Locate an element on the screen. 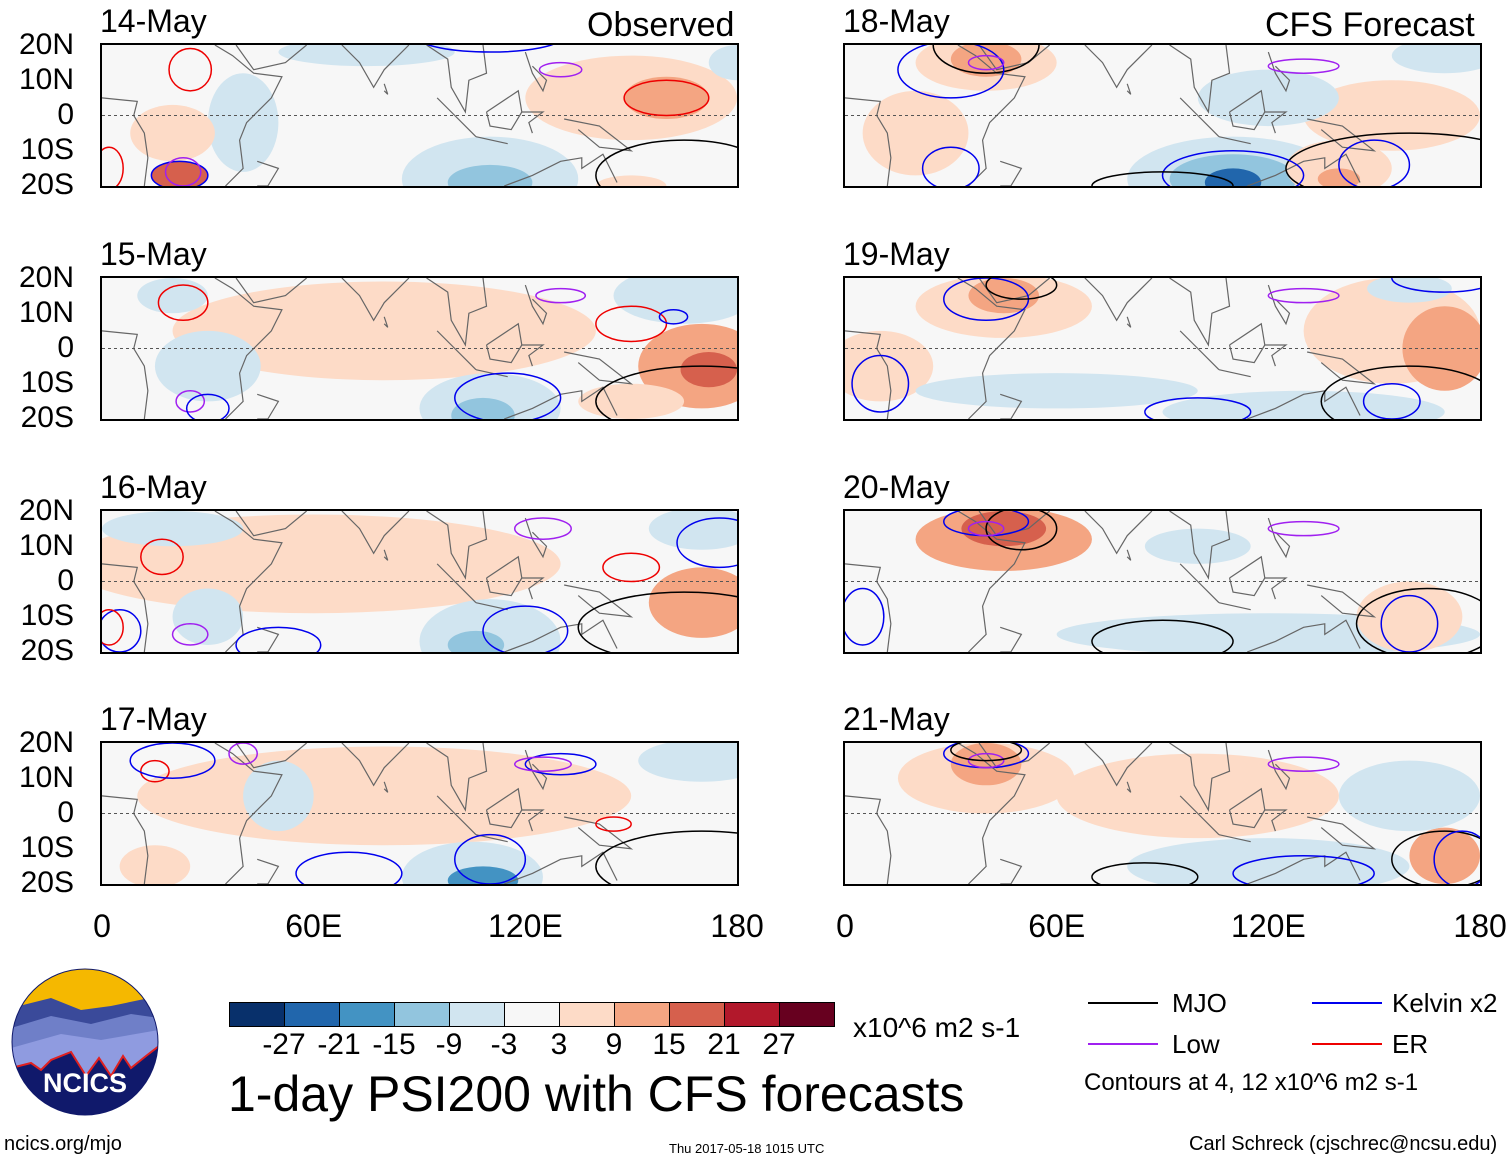  figure-title: 1-day PSI200 with CFS forecasts is located at coordinates (596, 1094).